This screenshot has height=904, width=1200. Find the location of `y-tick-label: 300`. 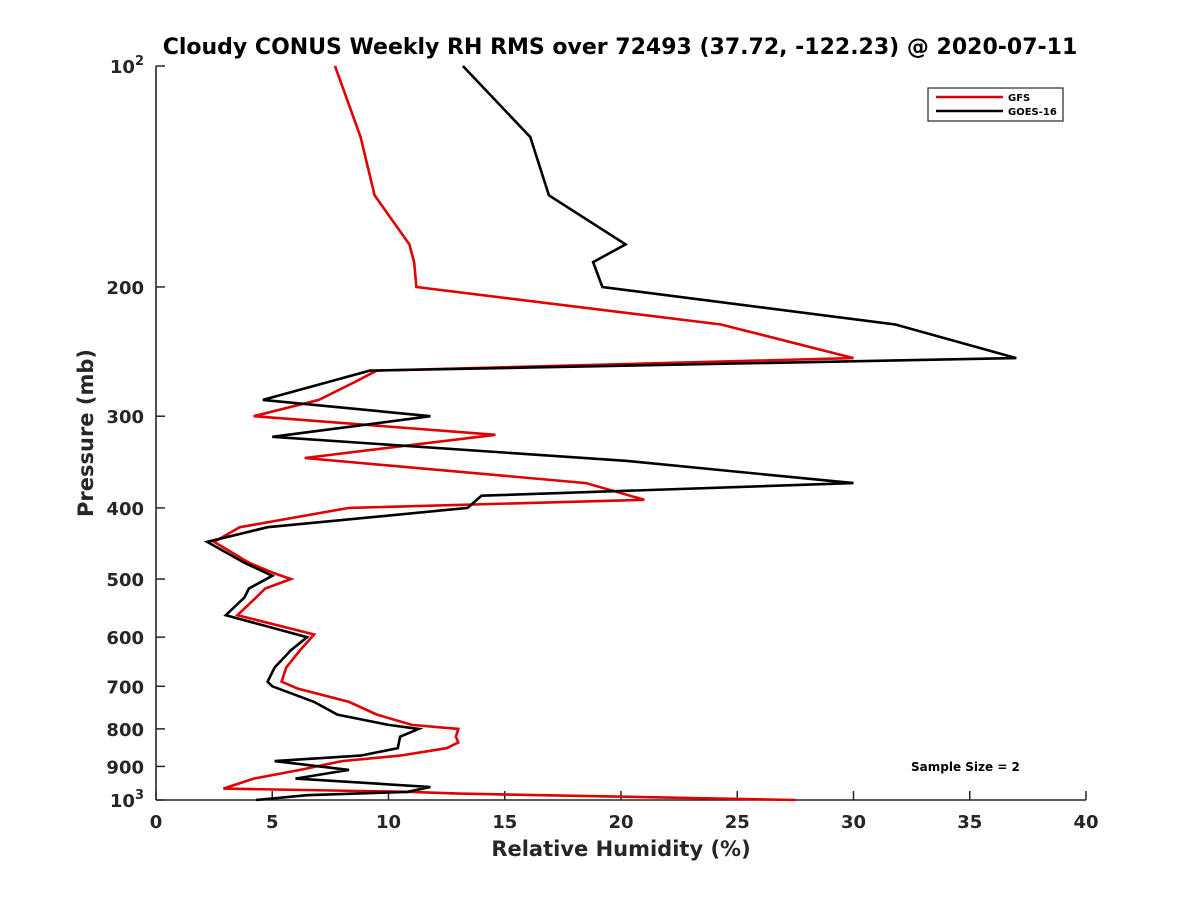

y-tick-label: 300 is located at coordinates (125, 417).